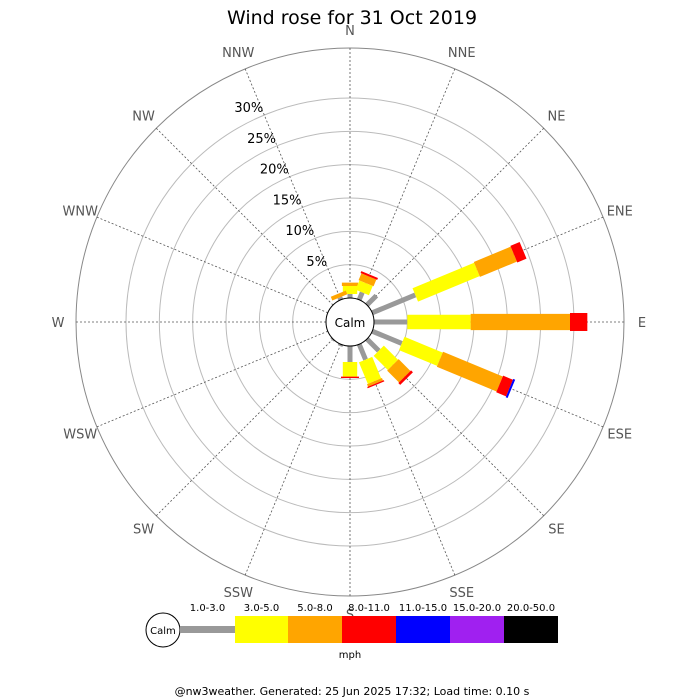 The height and width of the screenshot is (700, 700). Describe the element at coordinates (477, 629) in the screenshot. I see `legend-swatch-15.0-20.0` at that location.